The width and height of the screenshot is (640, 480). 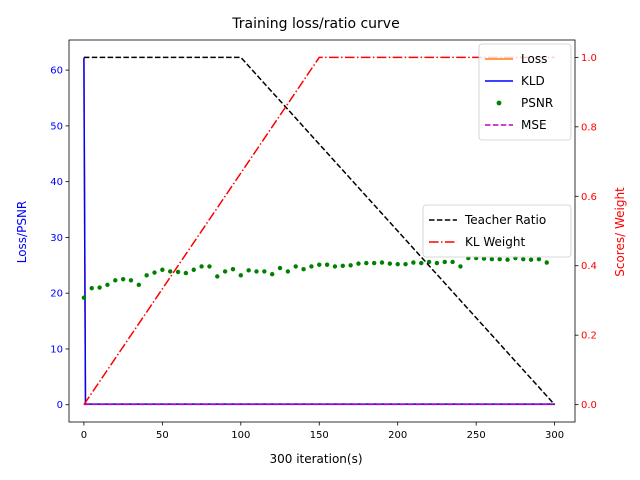 What do you see at coordinates (533, 81) in the screenshot?
I see `legend-label-kld: KLD` at bounding box center [533, 81].